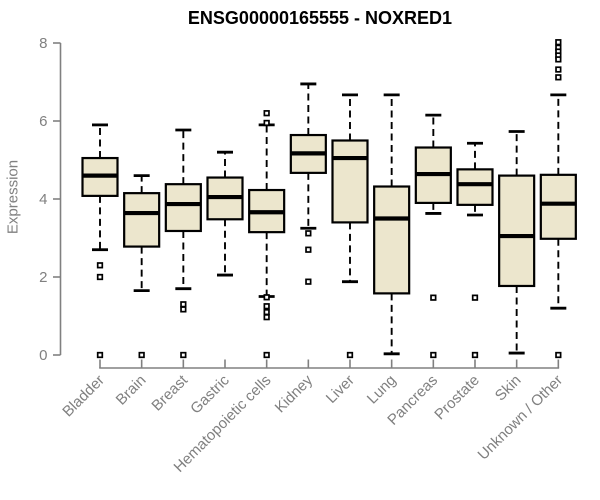 The image size is (600, 500). I want to click on x-tick-label: Bladder, so click(83, 396).